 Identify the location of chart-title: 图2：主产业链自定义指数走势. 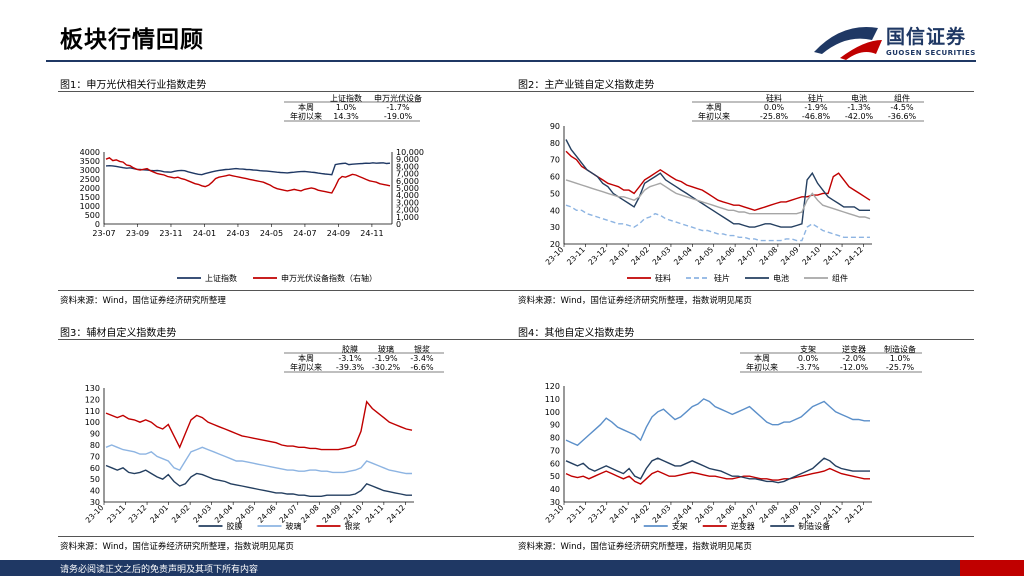
(586, 85).